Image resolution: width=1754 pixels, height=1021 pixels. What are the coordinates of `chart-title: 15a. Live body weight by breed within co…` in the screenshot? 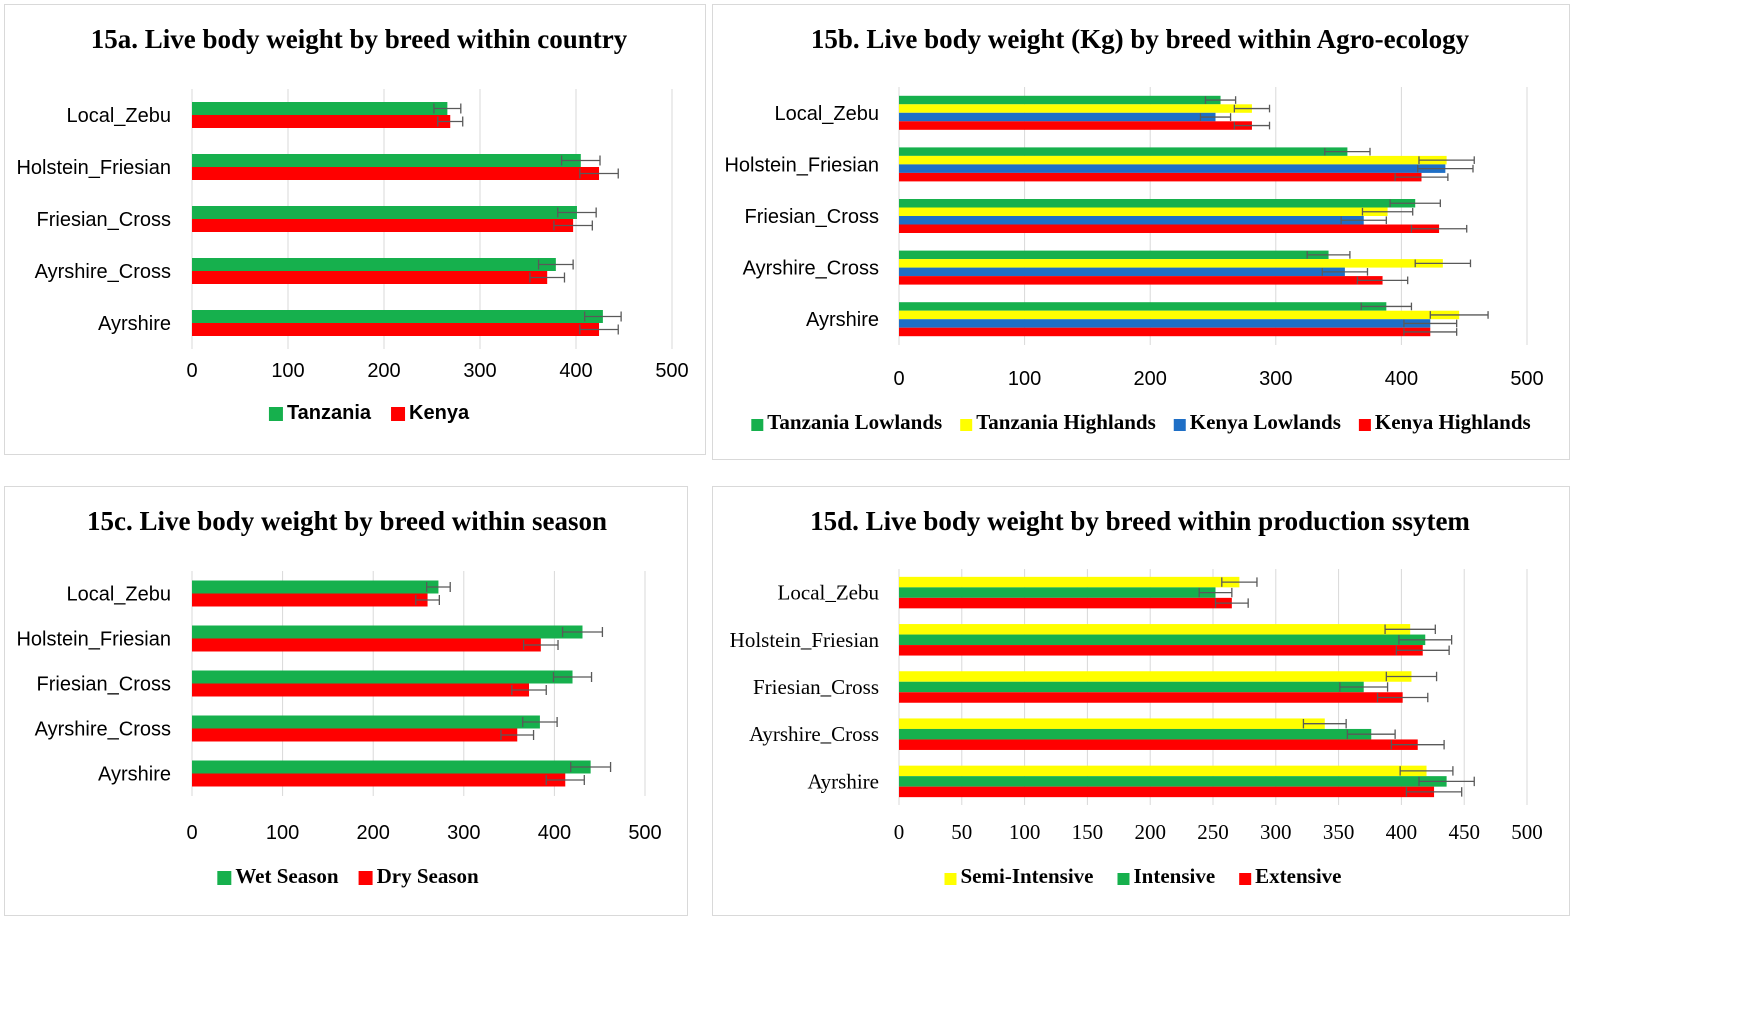 It's located at (359, 39).